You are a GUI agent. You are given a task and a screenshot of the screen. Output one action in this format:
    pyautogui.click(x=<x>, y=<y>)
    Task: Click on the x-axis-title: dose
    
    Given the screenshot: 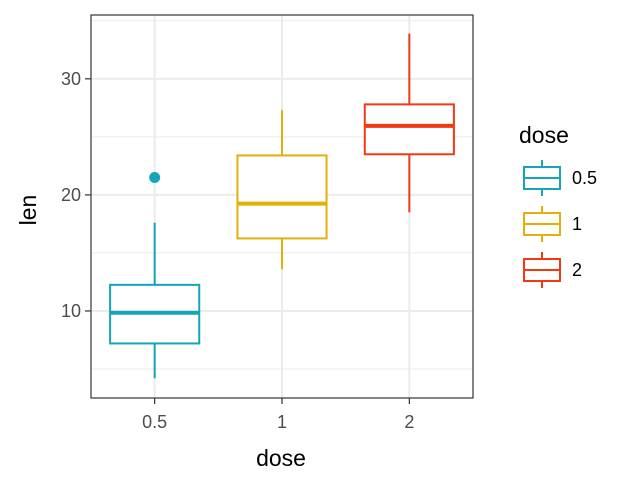 What is the action you would take?
    pyautogui.click(x=281, y=458)
    